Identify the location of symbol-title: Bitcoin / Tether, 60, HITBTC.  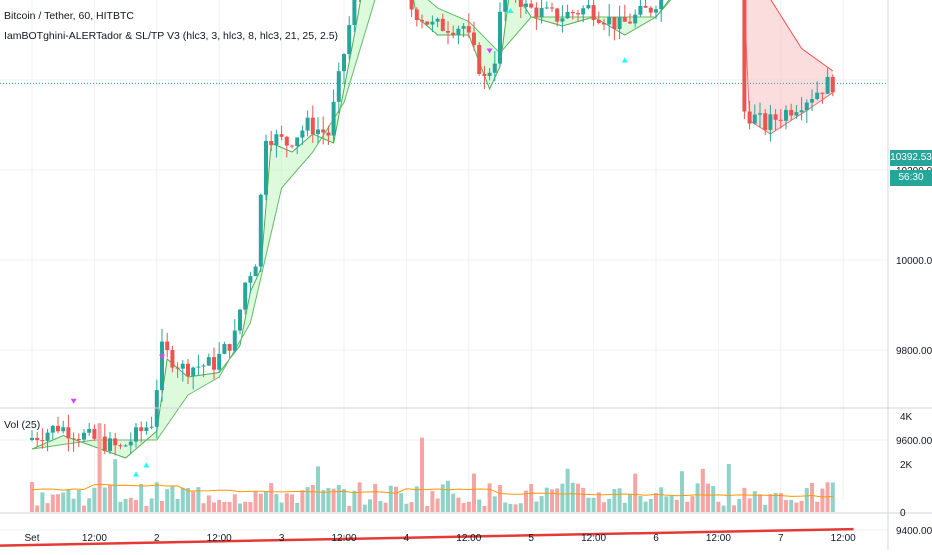
(69, 16).